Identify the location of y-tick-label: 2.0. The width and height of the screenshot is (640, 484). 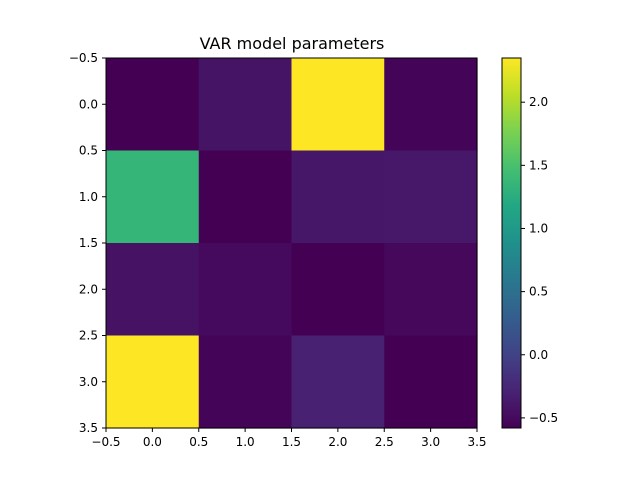
(88, 289).